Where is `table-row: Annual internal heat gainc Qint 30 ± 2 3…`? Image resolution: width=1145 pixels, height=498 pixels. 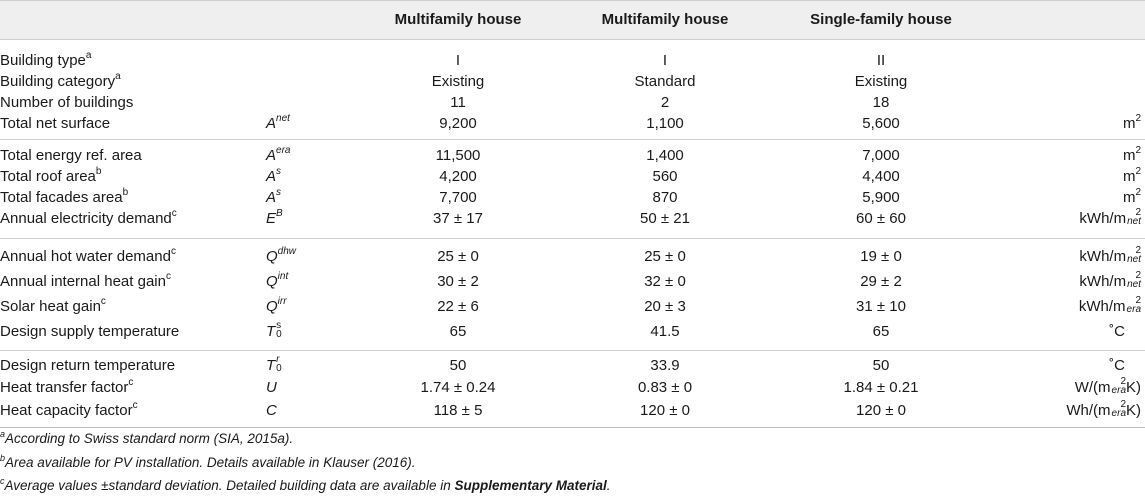
table-row: Annual internal heat gainc Qint 30 ± 2 3… is located at coordinates (572, 281).